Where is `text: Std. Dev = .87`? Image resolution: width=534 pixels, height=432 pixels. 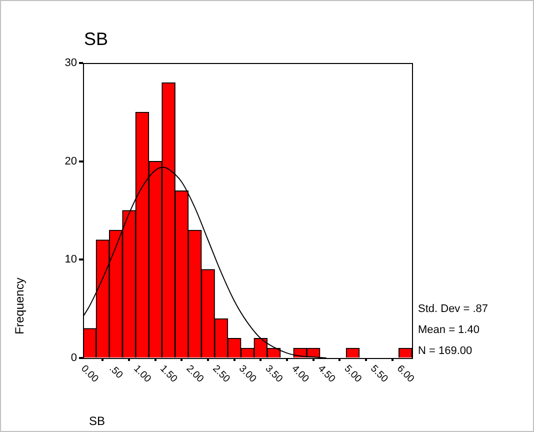 text: Std. Dev = .87 is located at coordinates (453, 309).